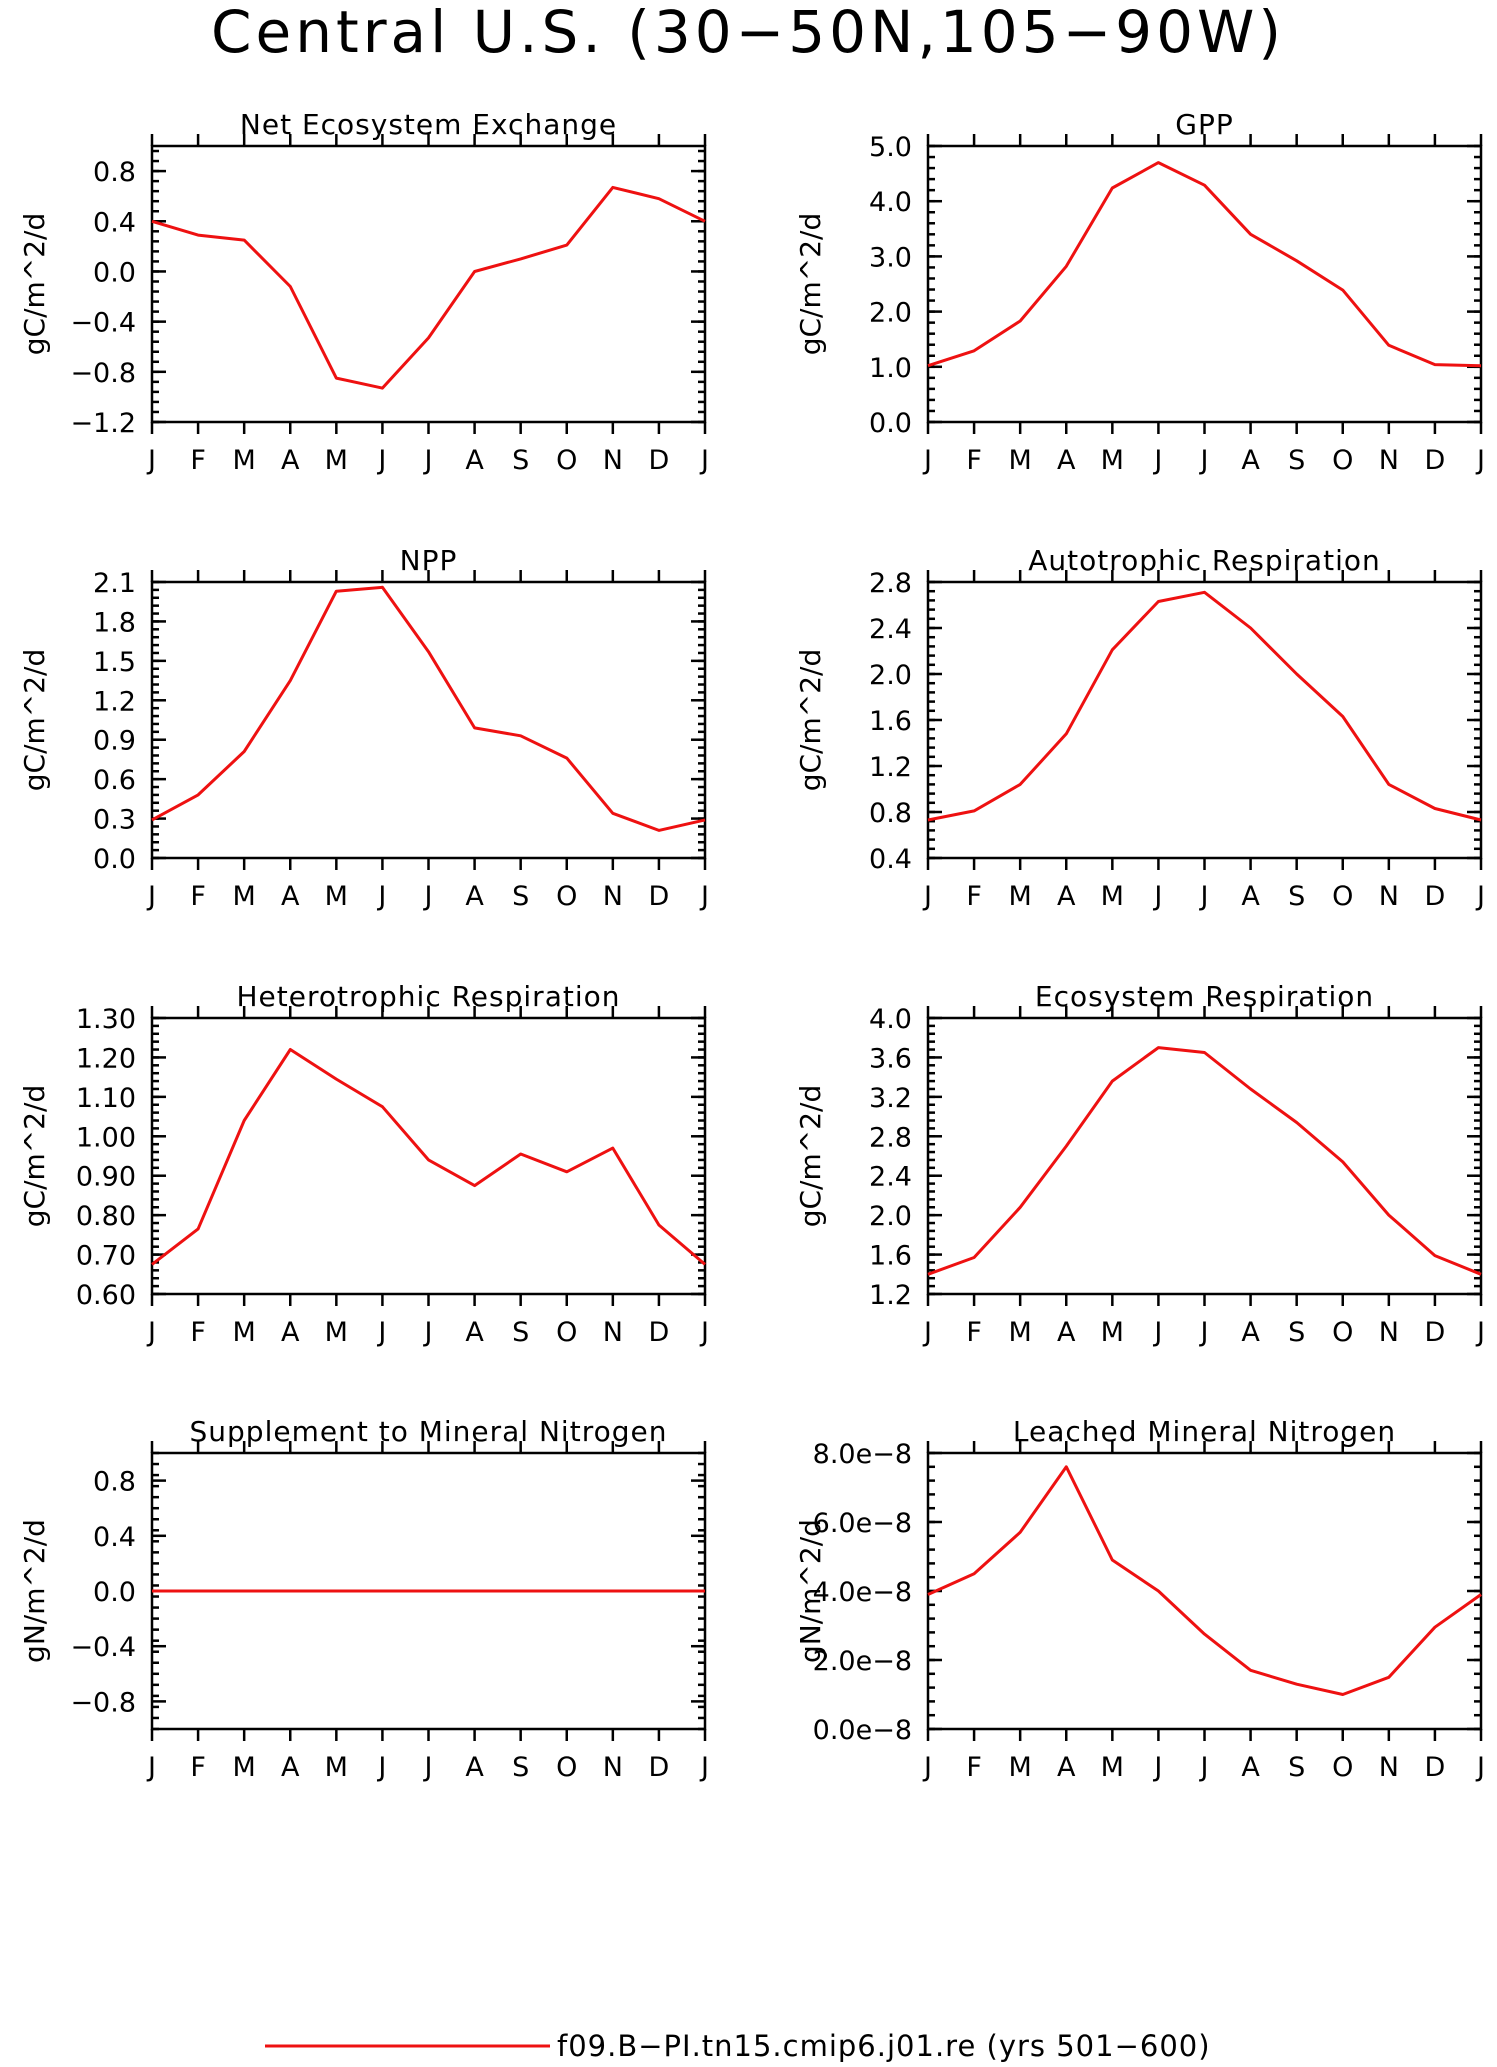 The image size is (1497, 2067). Describe the element at coordinates (103, 373) in the screenshot. I see `y-tick-label: −0.8` at that location.